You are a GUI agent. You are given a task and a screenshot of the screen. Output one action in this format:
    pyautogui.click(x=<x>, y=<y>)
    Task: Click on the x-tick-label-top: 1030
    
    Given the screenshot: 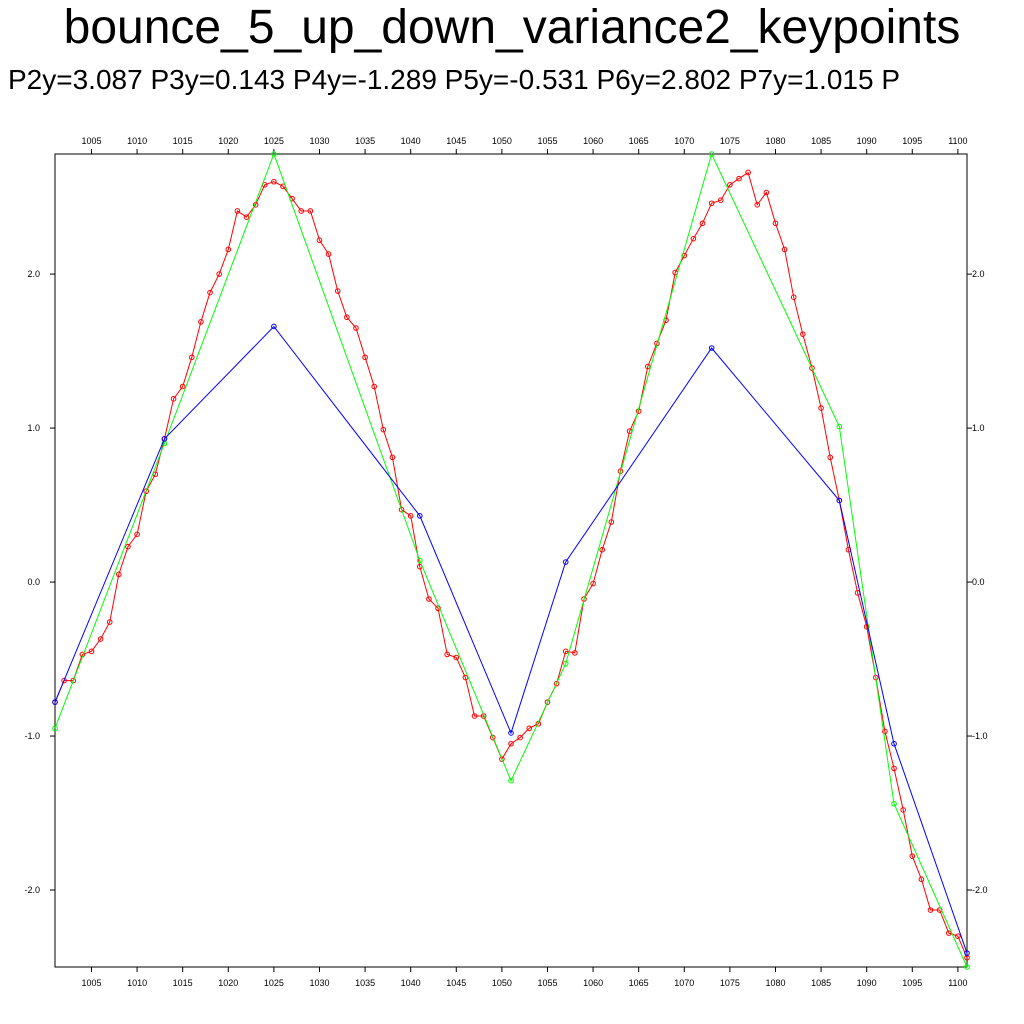 What is the action you would take?
    pyautogui.click(x=319, y=141)
    